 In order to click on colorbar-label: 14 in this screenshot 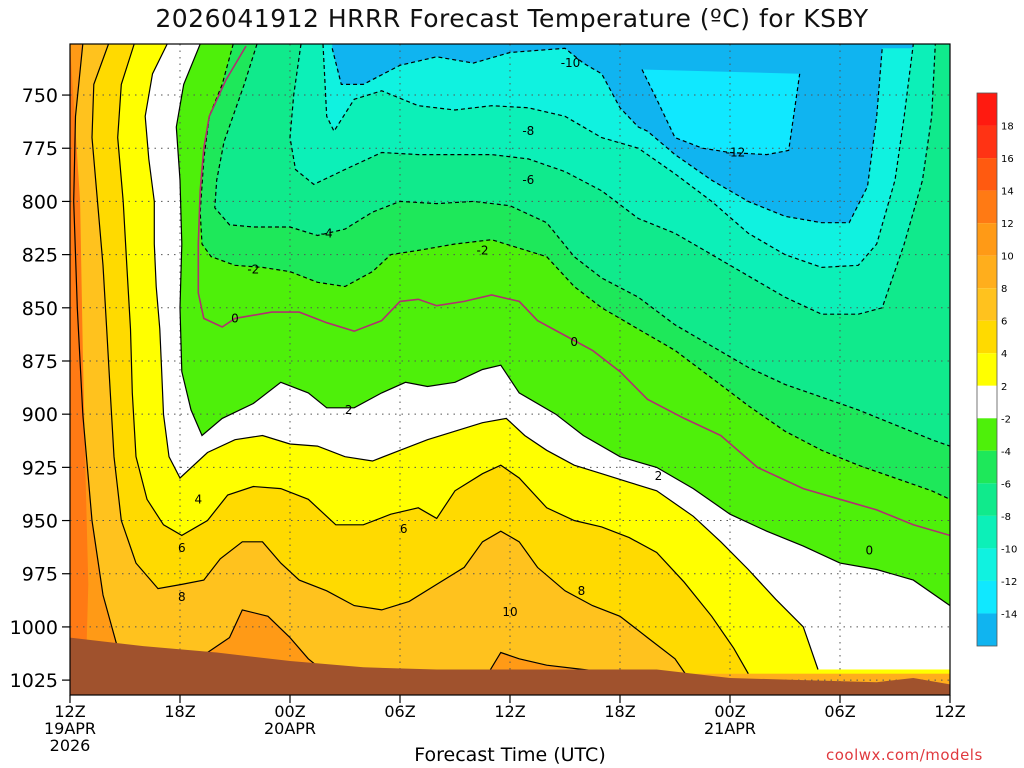, I will do `click(1007, 192)`.